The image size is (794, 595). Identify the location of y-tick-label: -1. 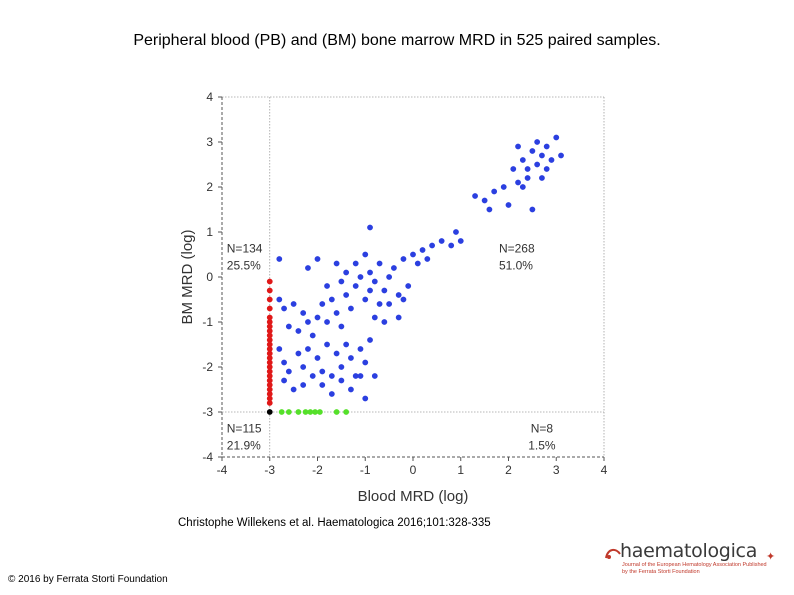
(207, 322).